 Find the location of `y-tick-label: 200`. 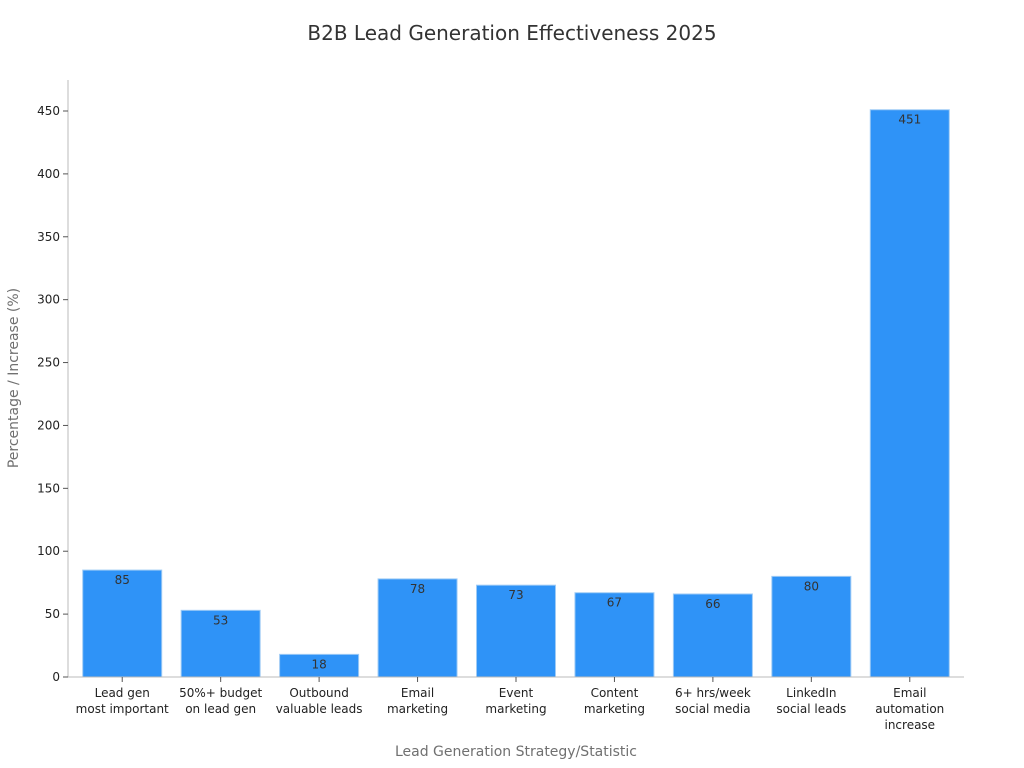

y-tick-label: 200 is located at coordinates (48, 425).